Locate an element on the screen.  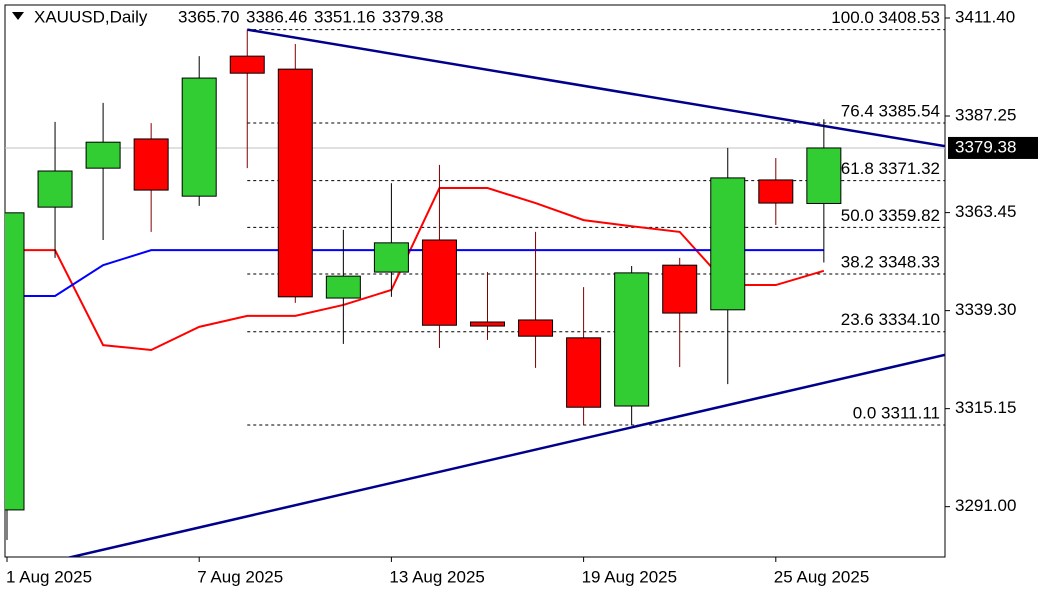
header-value: 3365.70 is located at coordinates (208, 16).